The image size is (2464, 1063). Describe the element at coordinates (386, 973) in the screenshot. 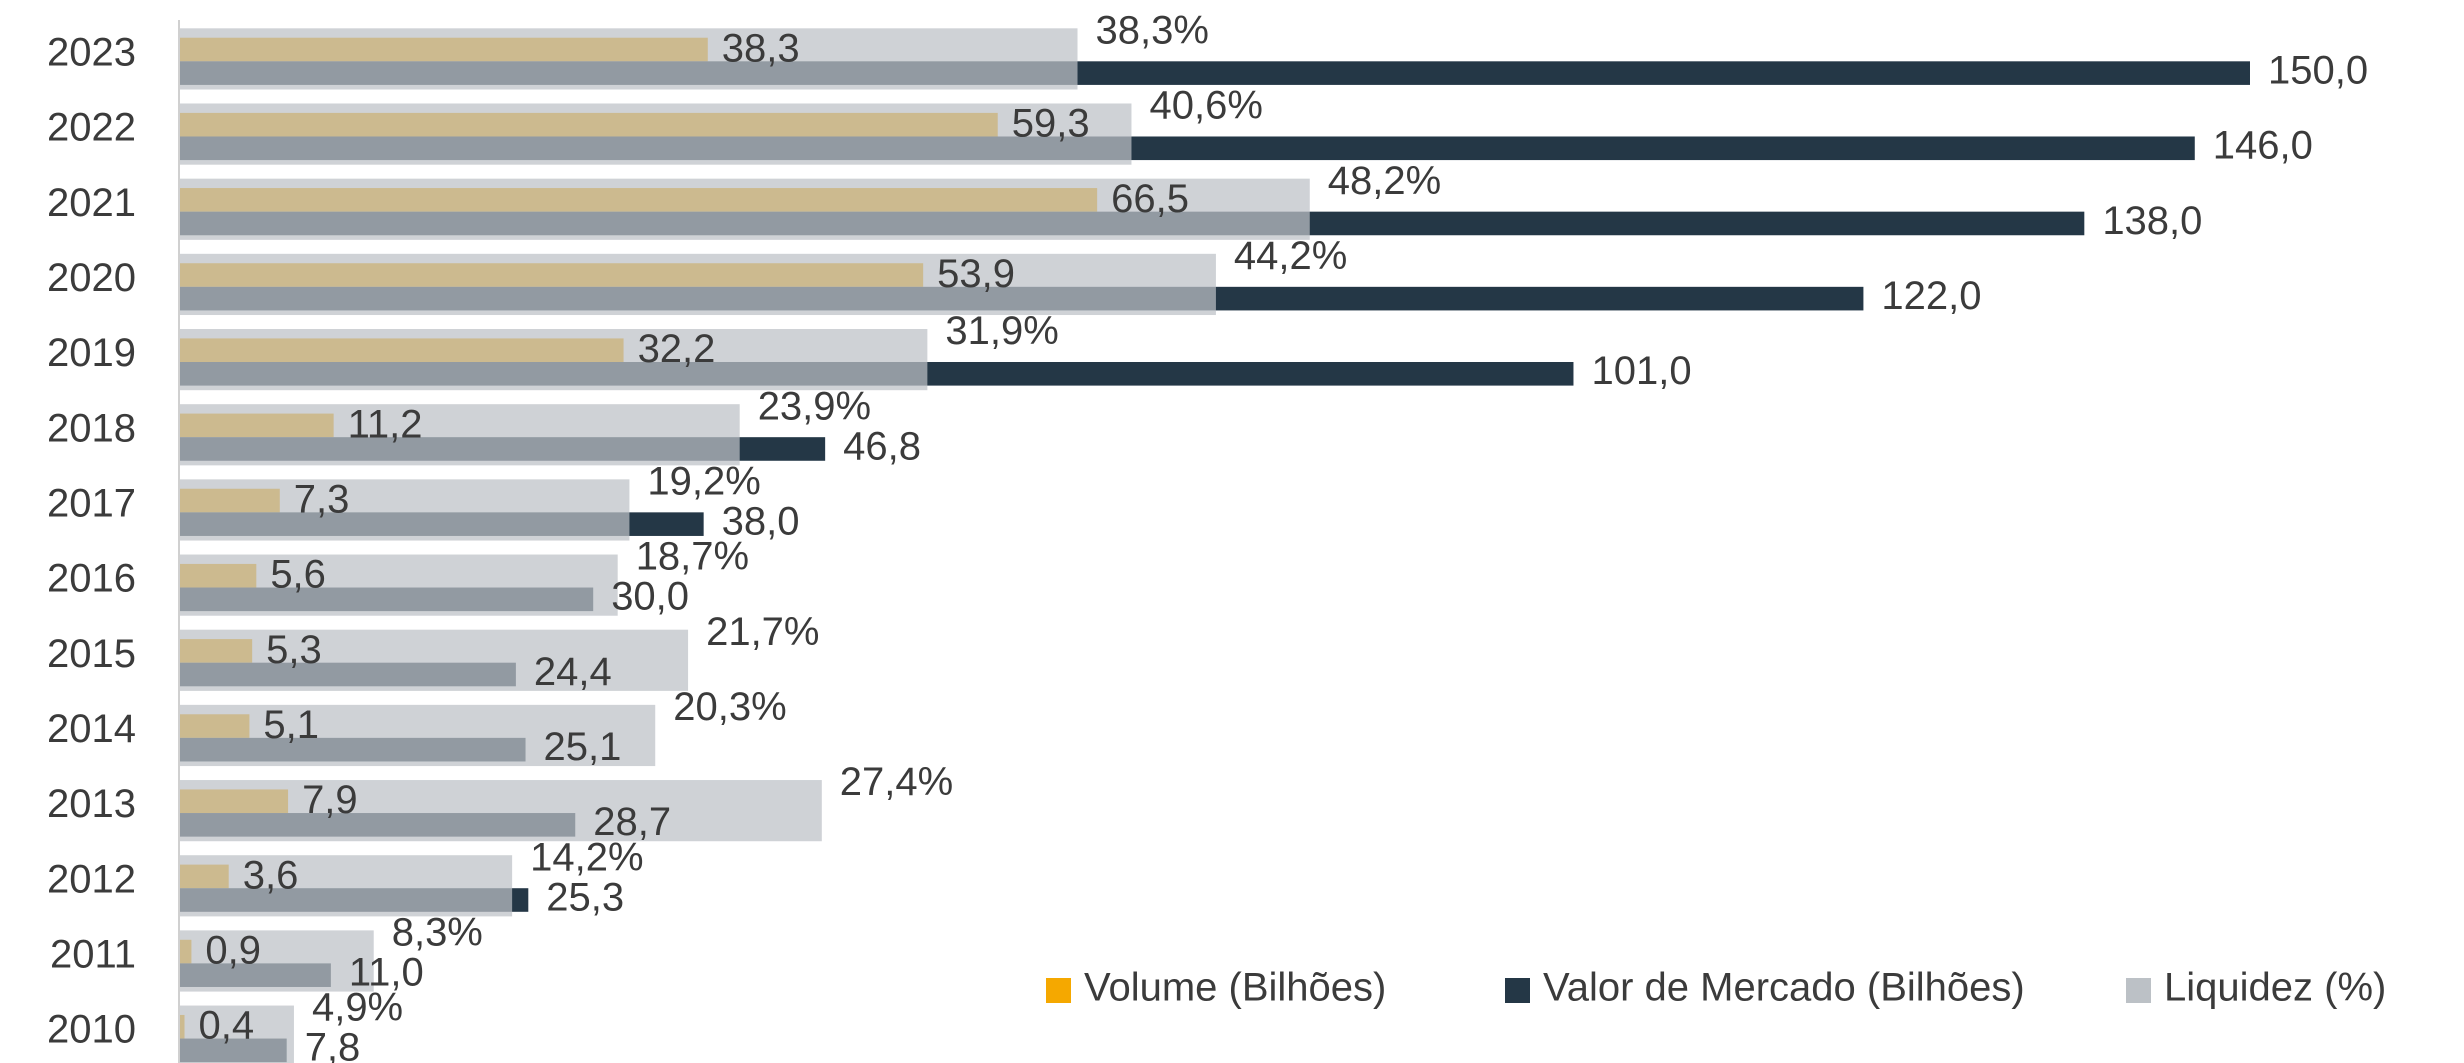

I see `data-label: 11,0` at that location.